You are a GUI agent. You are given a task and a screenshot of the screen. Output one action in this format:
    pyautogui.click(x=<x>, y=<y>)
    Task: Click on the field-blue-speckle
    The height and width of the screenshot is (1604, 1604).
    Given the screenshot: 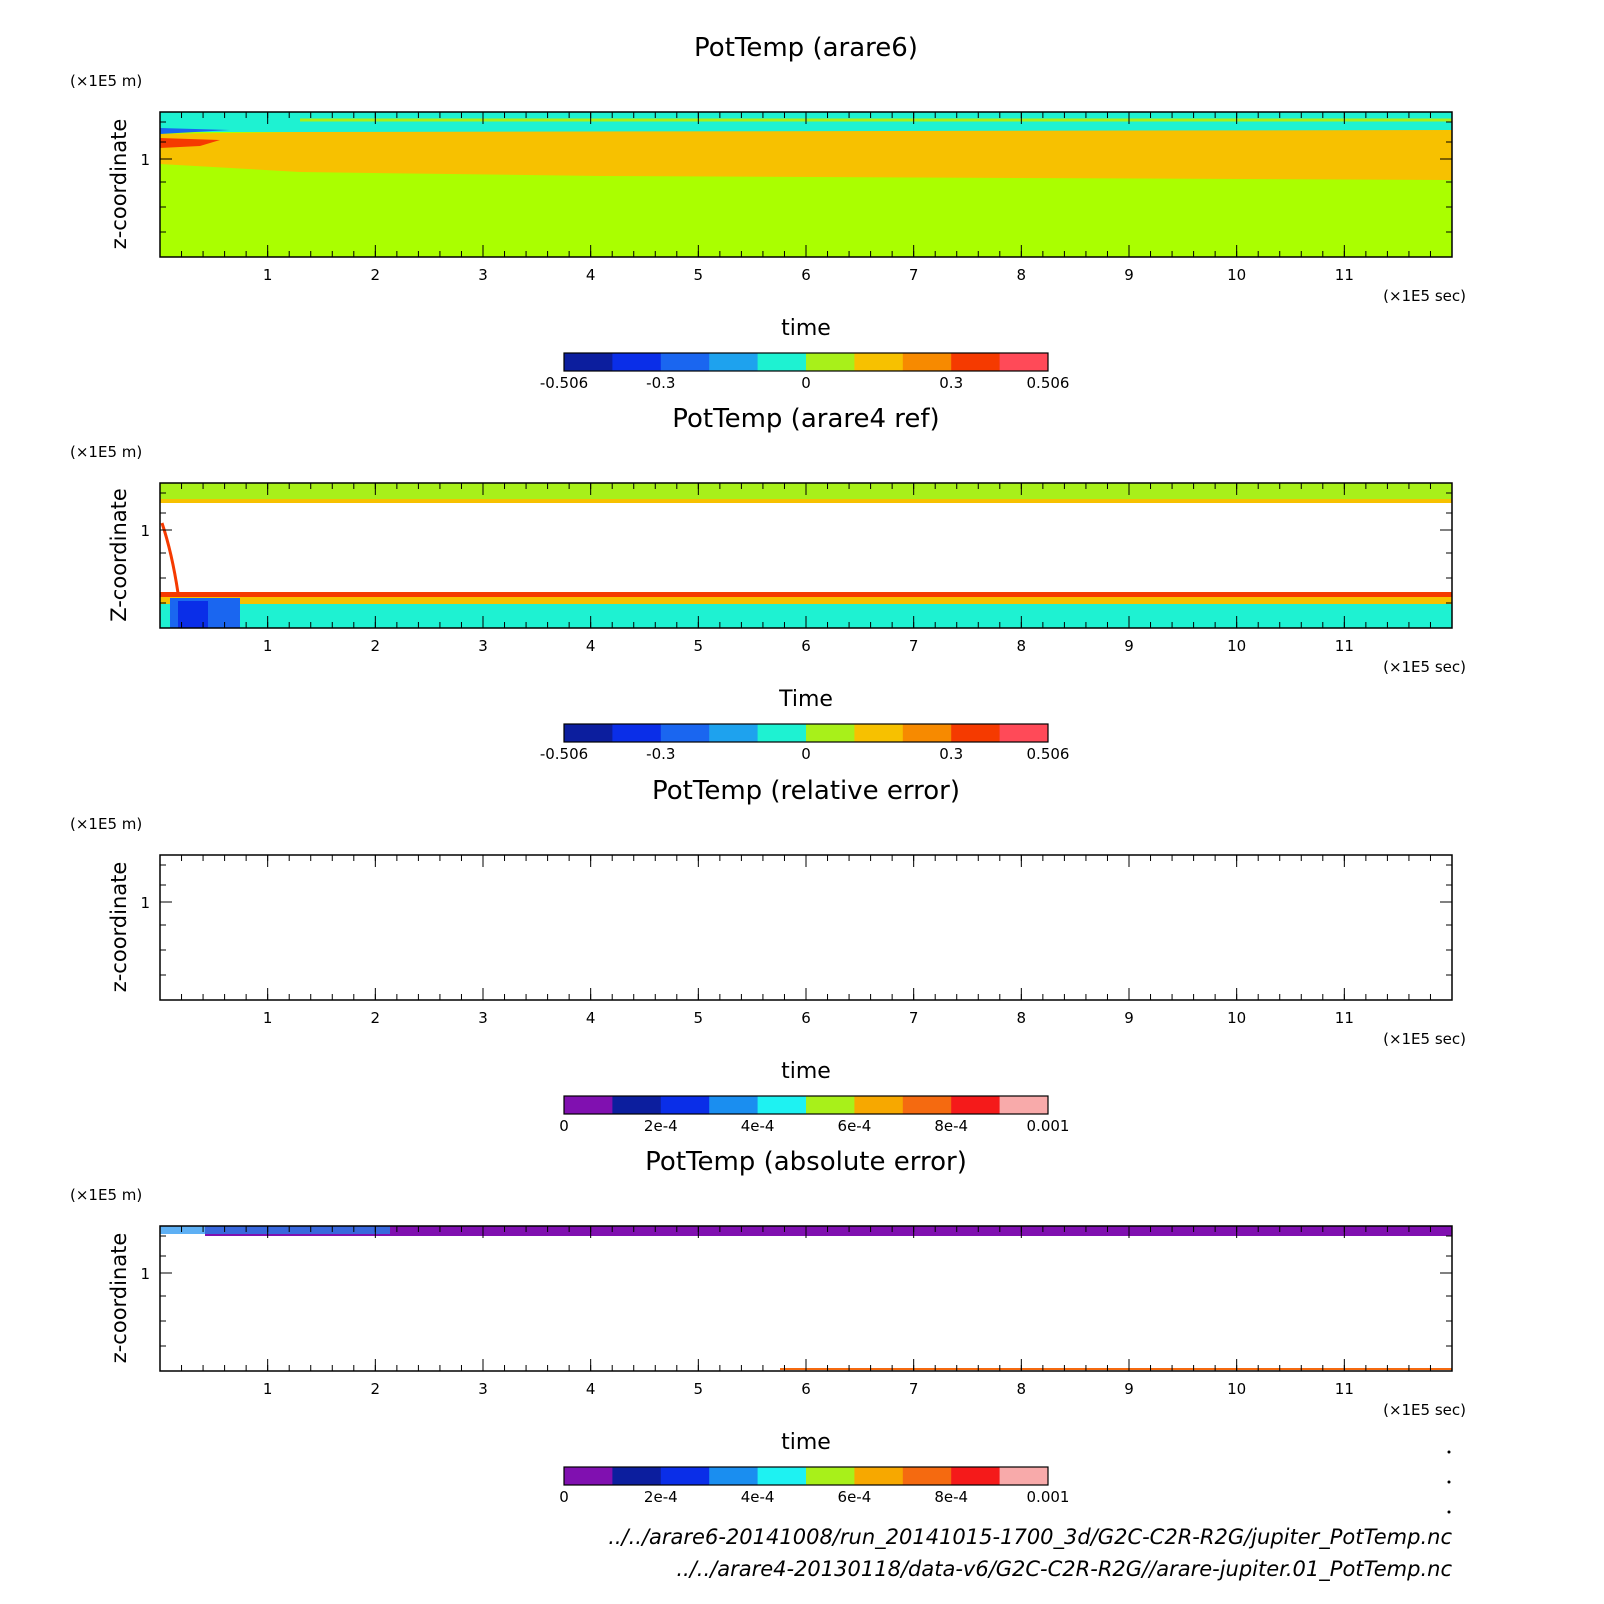 What is the action you would take?
    pyautogui.click(x=275, y=1230)
    